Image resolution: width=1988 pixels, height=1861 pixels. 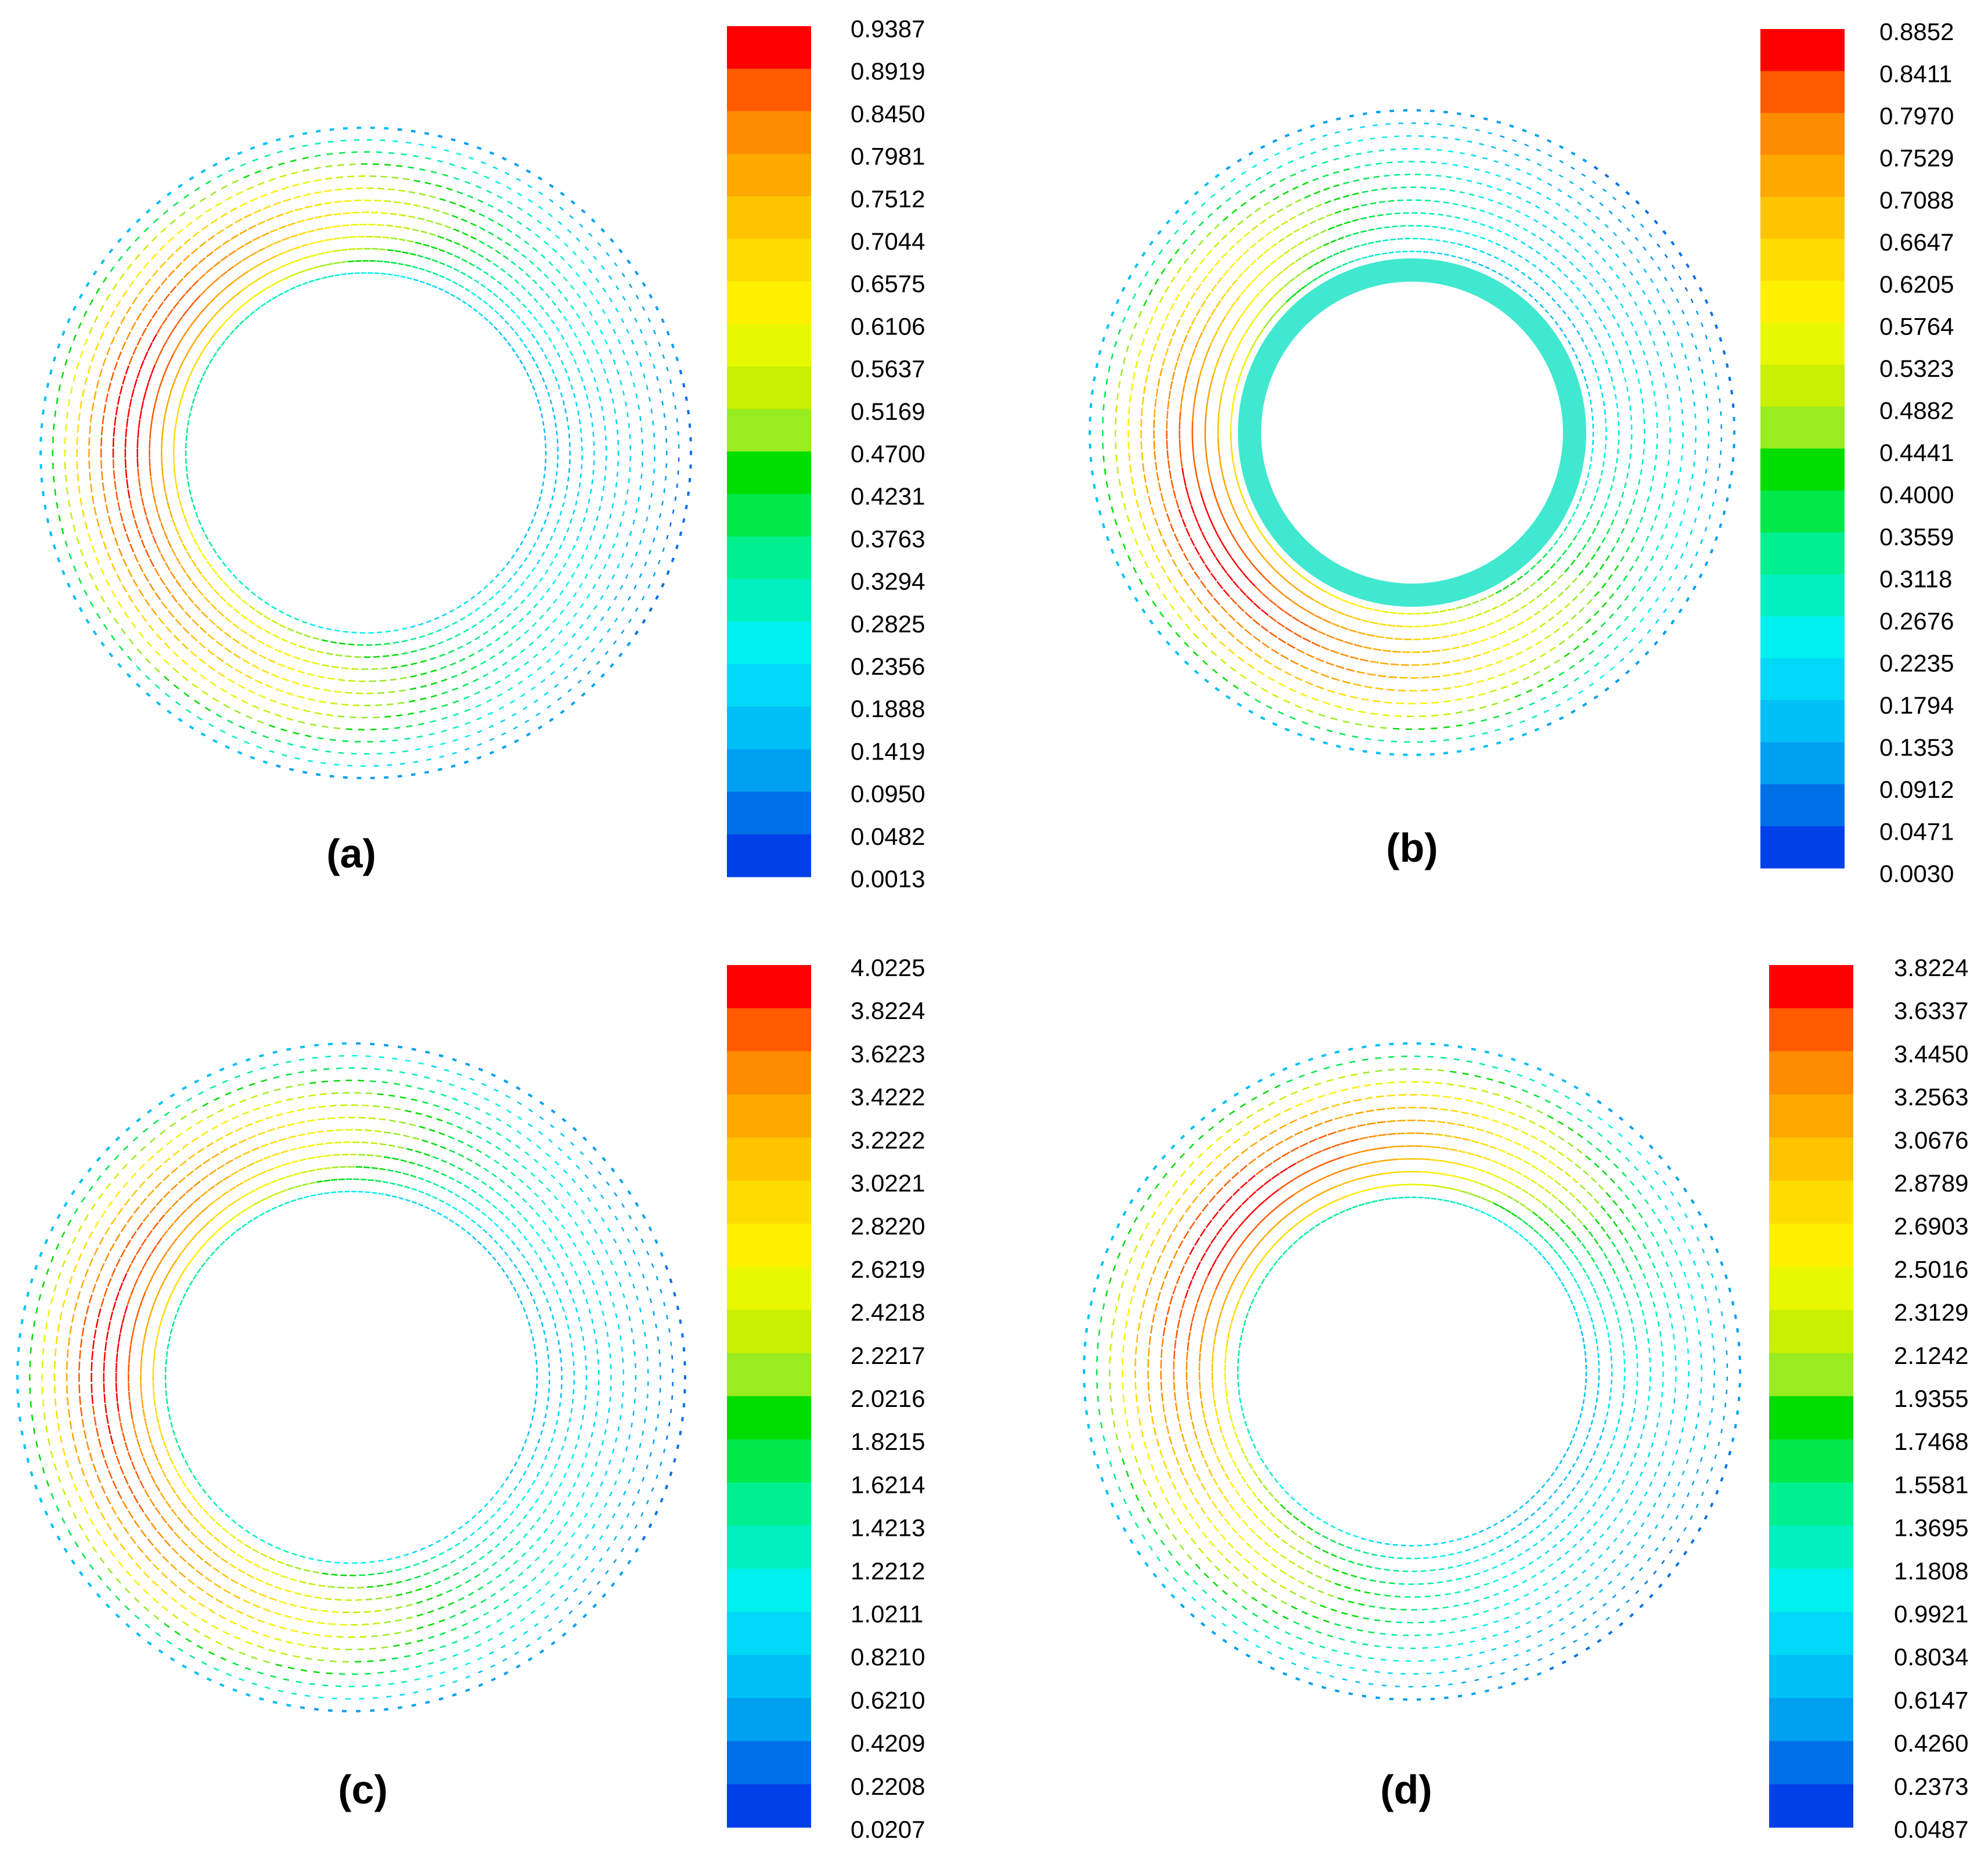 I want to click on colorbar-tick-label: 0.0013, so click(x=888, y=879).